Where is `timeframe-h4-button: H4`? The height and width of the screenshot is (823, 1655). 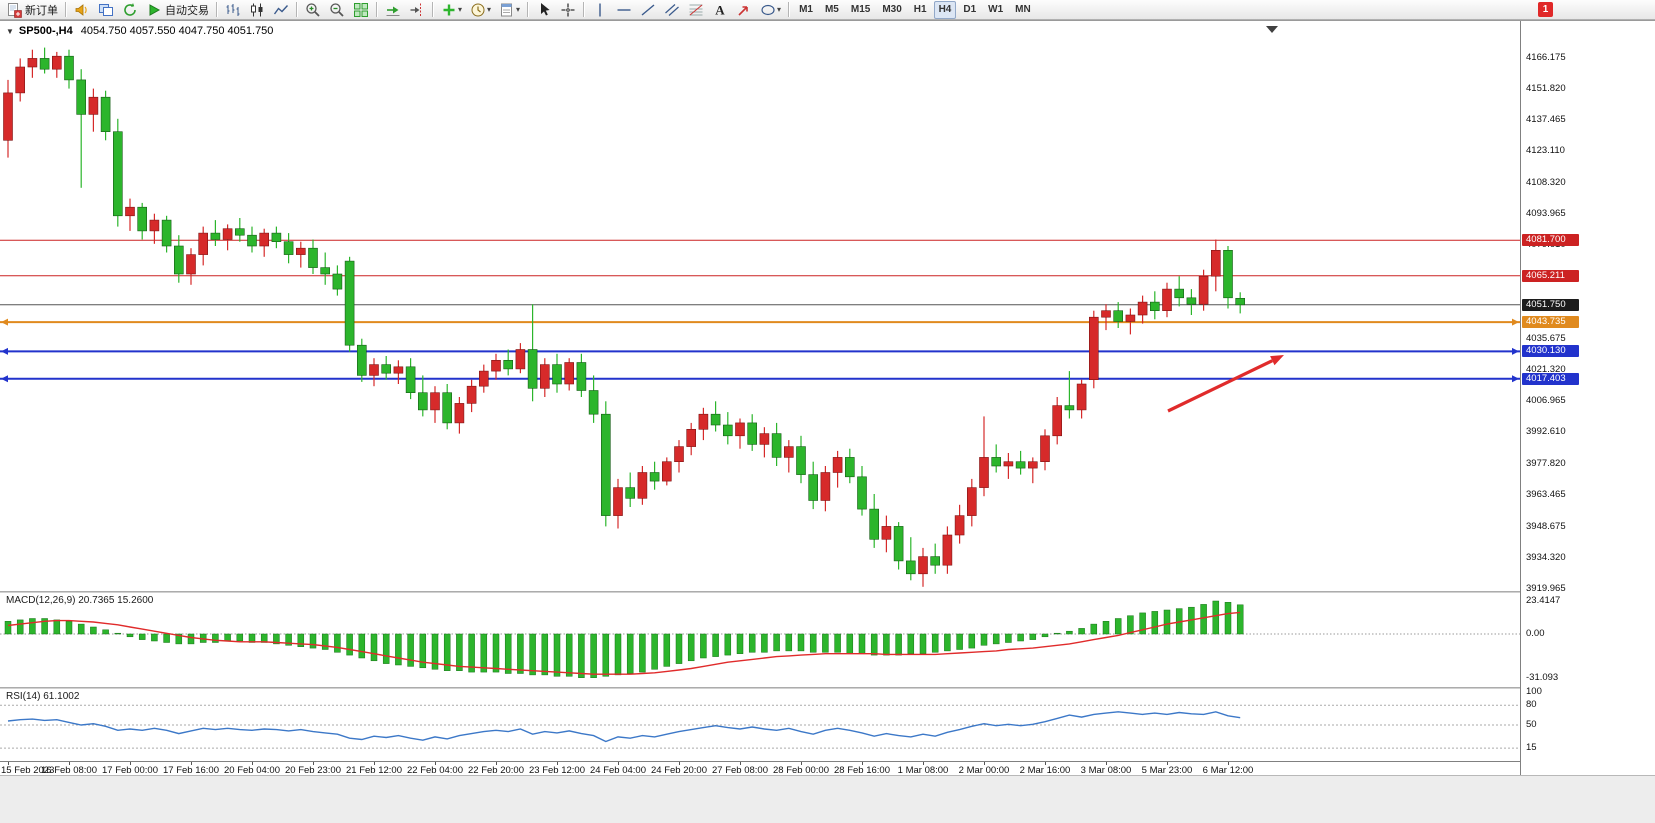
timeframe-h4-button: H4 is located at coordinates (945, 9).